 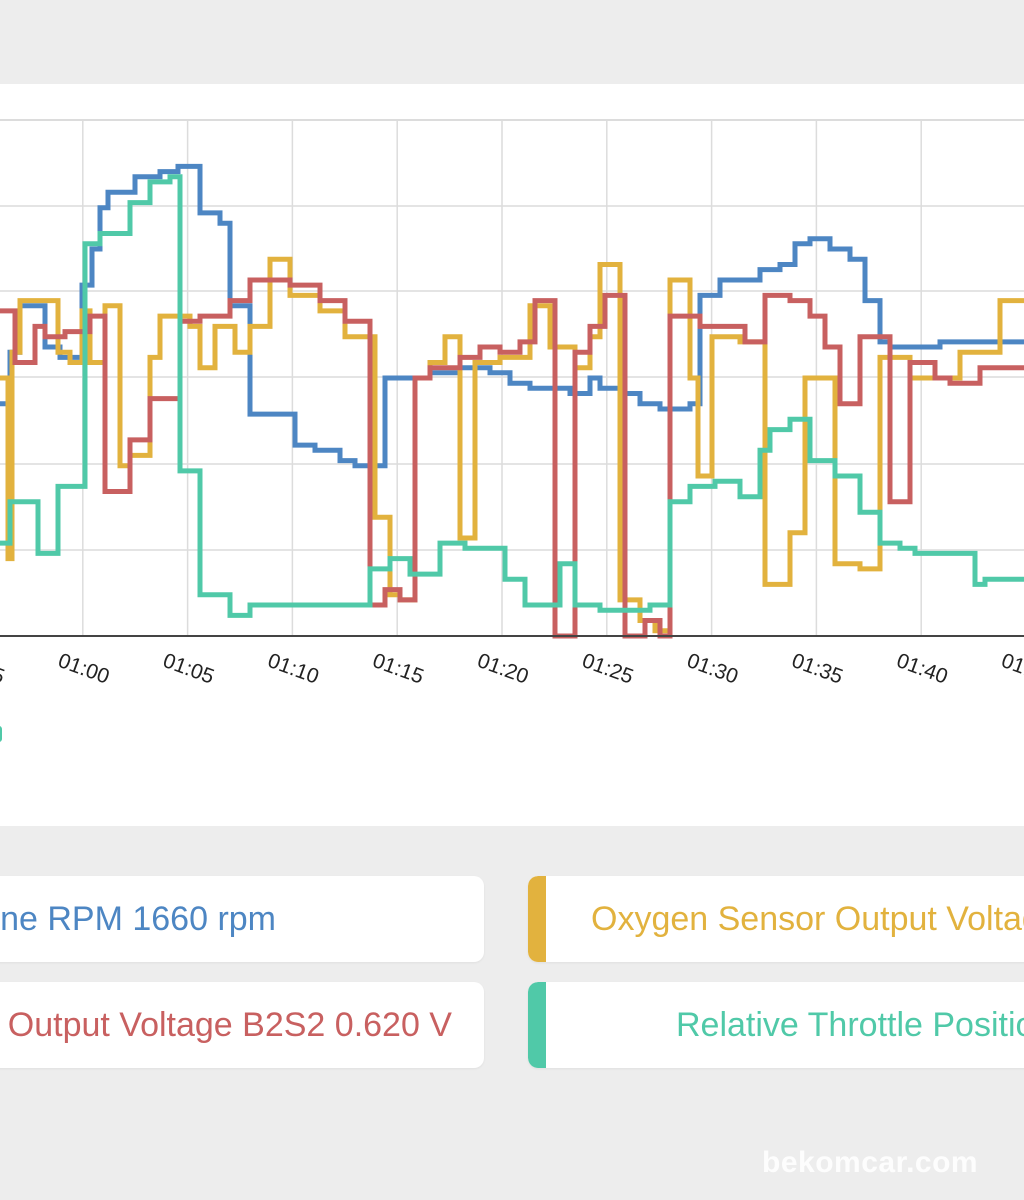 I want to click on pid-card-engine-rpm: Engine RPM 1660 rpm, so click(x=242, y=919).